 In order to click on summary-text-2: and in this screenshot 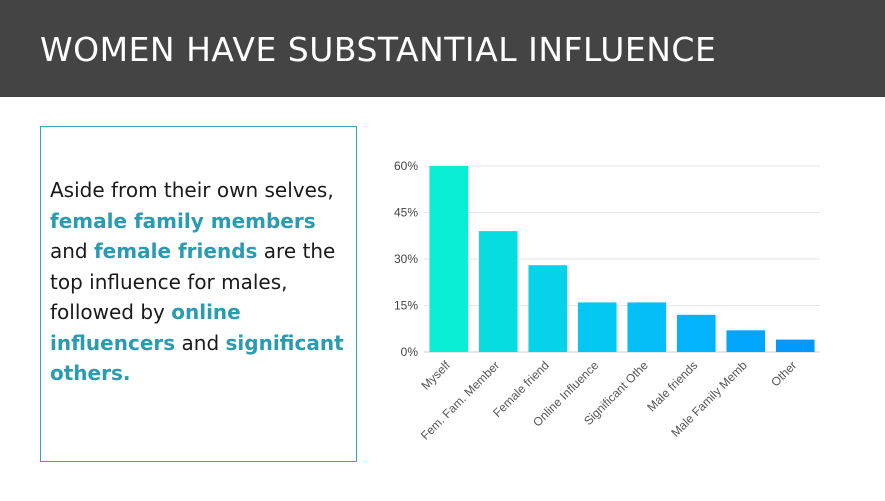, I will do `click(72, 251)`.